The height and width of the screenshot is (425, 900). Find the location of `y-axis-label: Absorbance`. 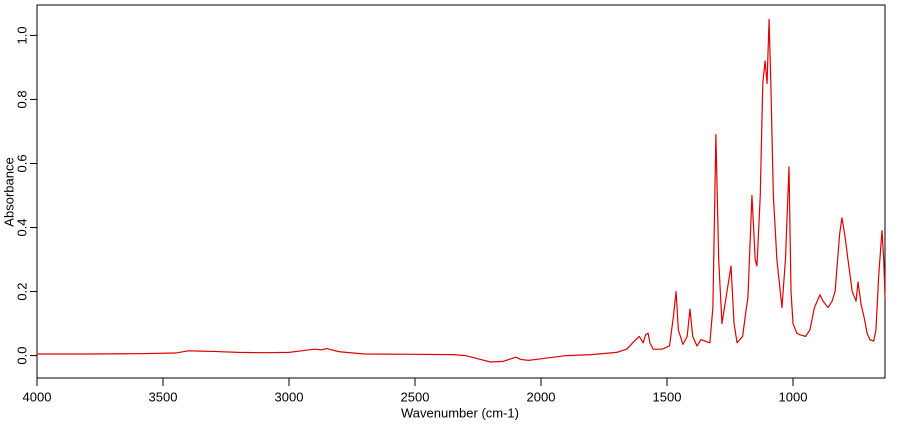

y-axis-label: Absorbance is located at coordinates (8, 191).